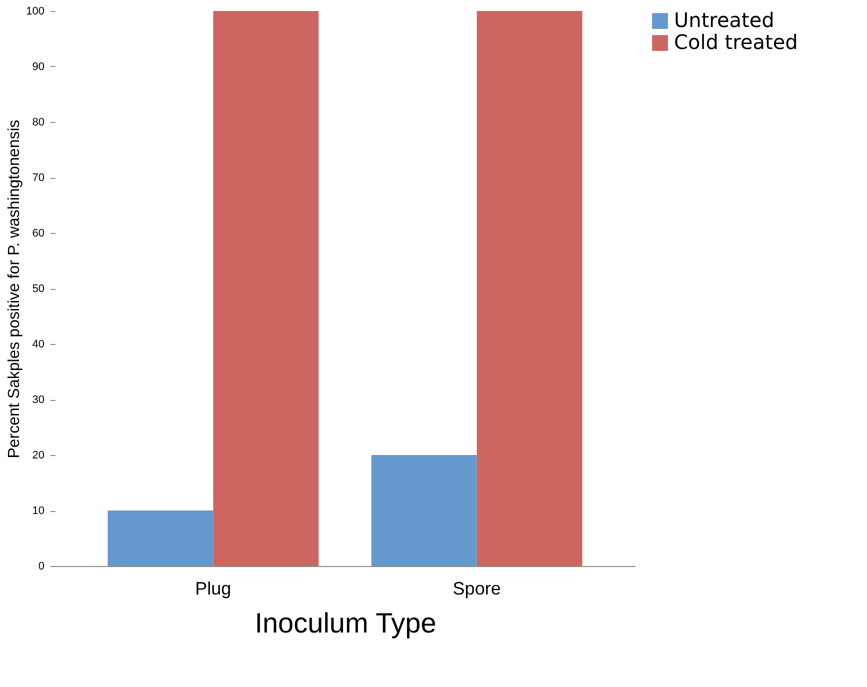 The image size is (867, 687). Describe the element at coordinates (38, 178) in the screenshot. I see `y-tick-label: 70` at that location.